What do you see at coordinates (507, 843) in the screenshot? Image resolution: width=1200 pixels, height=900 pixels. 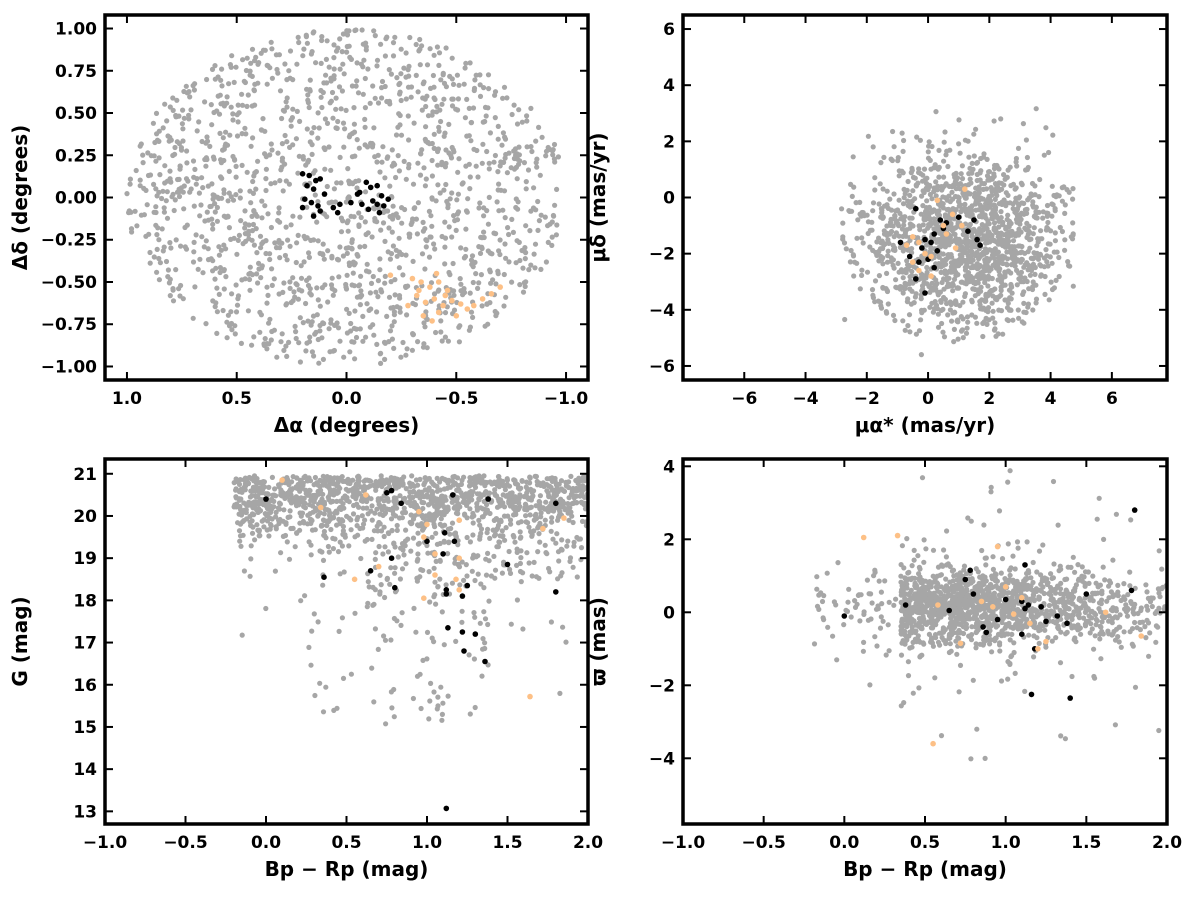 I see `x-tick-label: 1.5` at bounding box center [507, 843].